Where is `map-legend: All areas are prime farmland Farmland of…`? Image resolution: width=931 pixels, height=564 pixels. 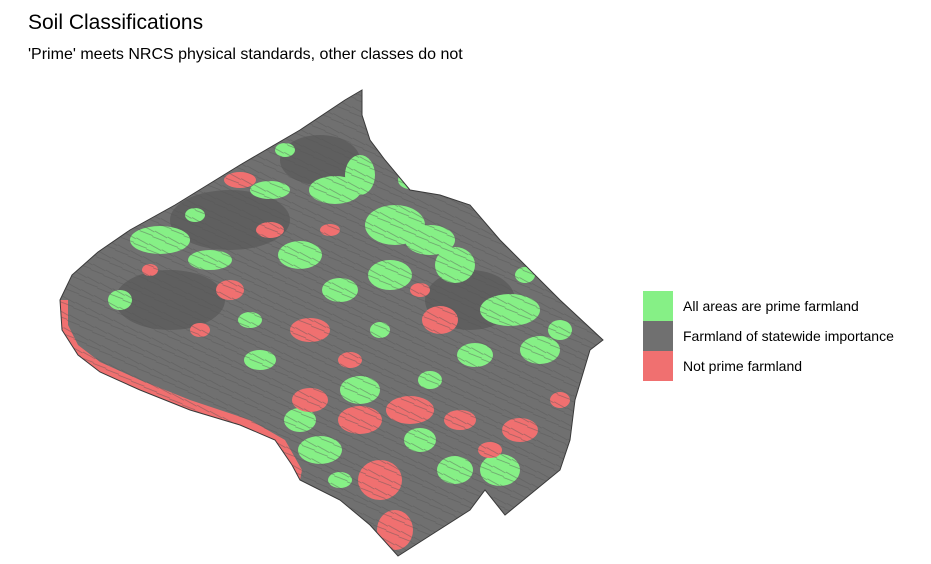
map-legend: All areas are prime farmland Farmland of… is located at coordinates (768, 336).